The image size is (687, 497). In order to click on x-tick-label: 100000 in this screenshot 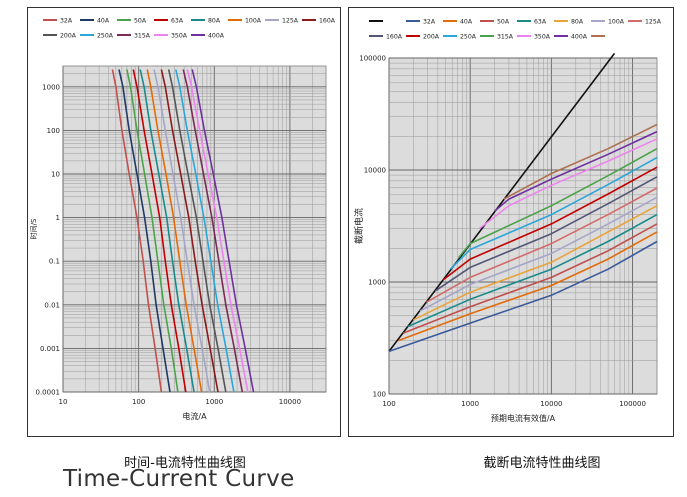, I will do `click(632, 404)`.